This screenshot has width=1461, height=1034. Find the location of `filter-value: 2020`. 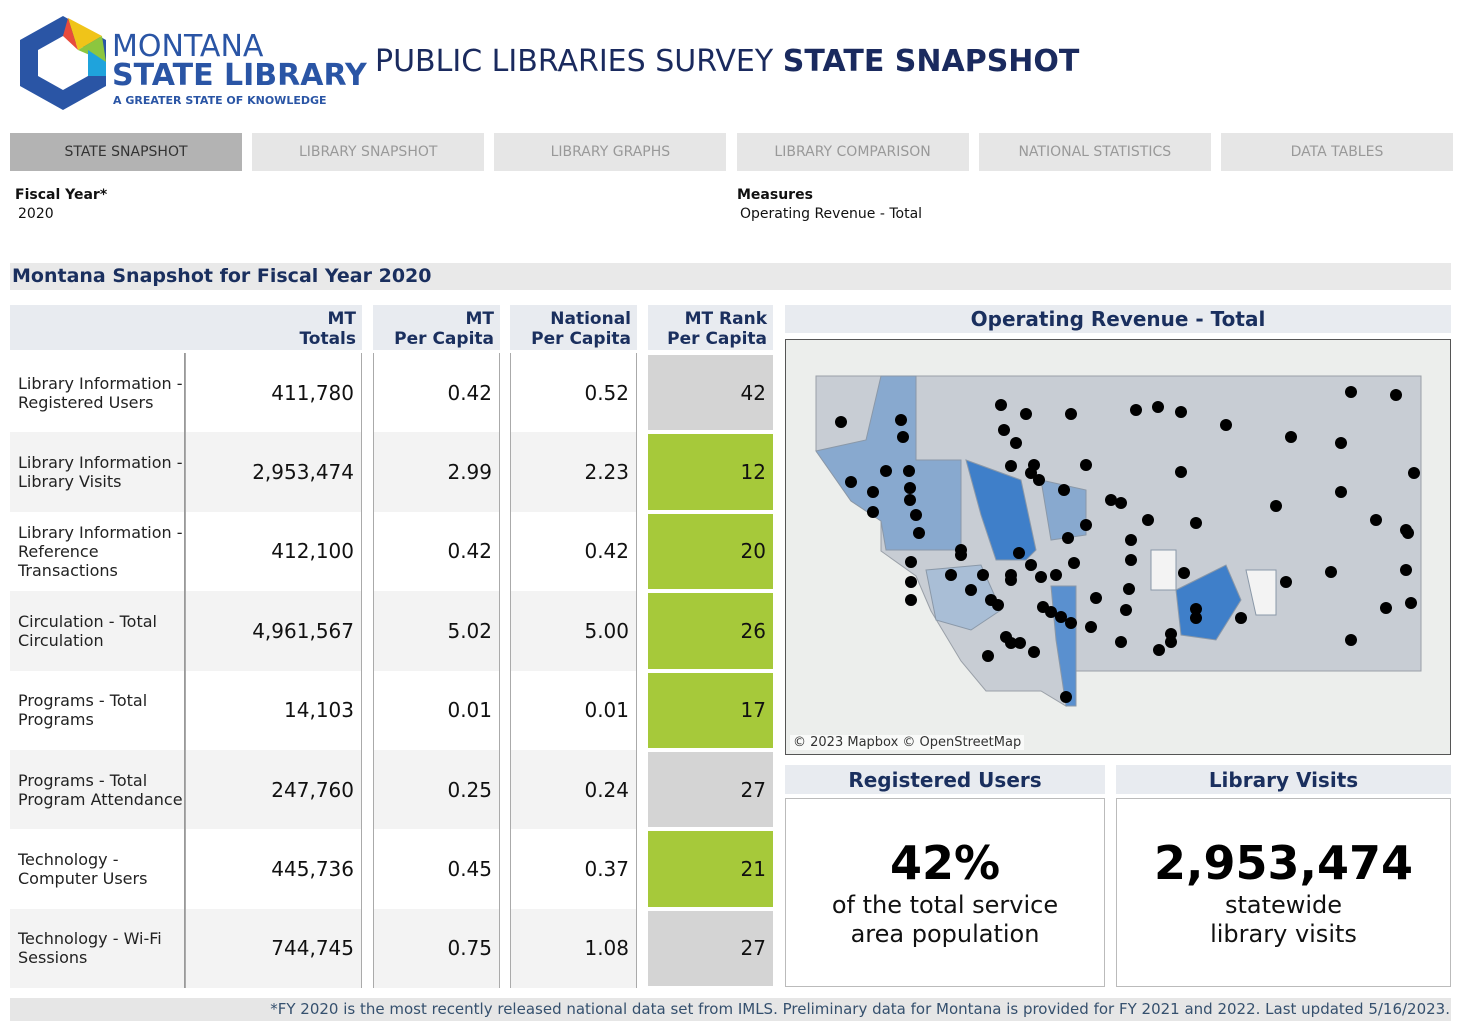

filter-value: 2020 is located at coordinates (36, 214).